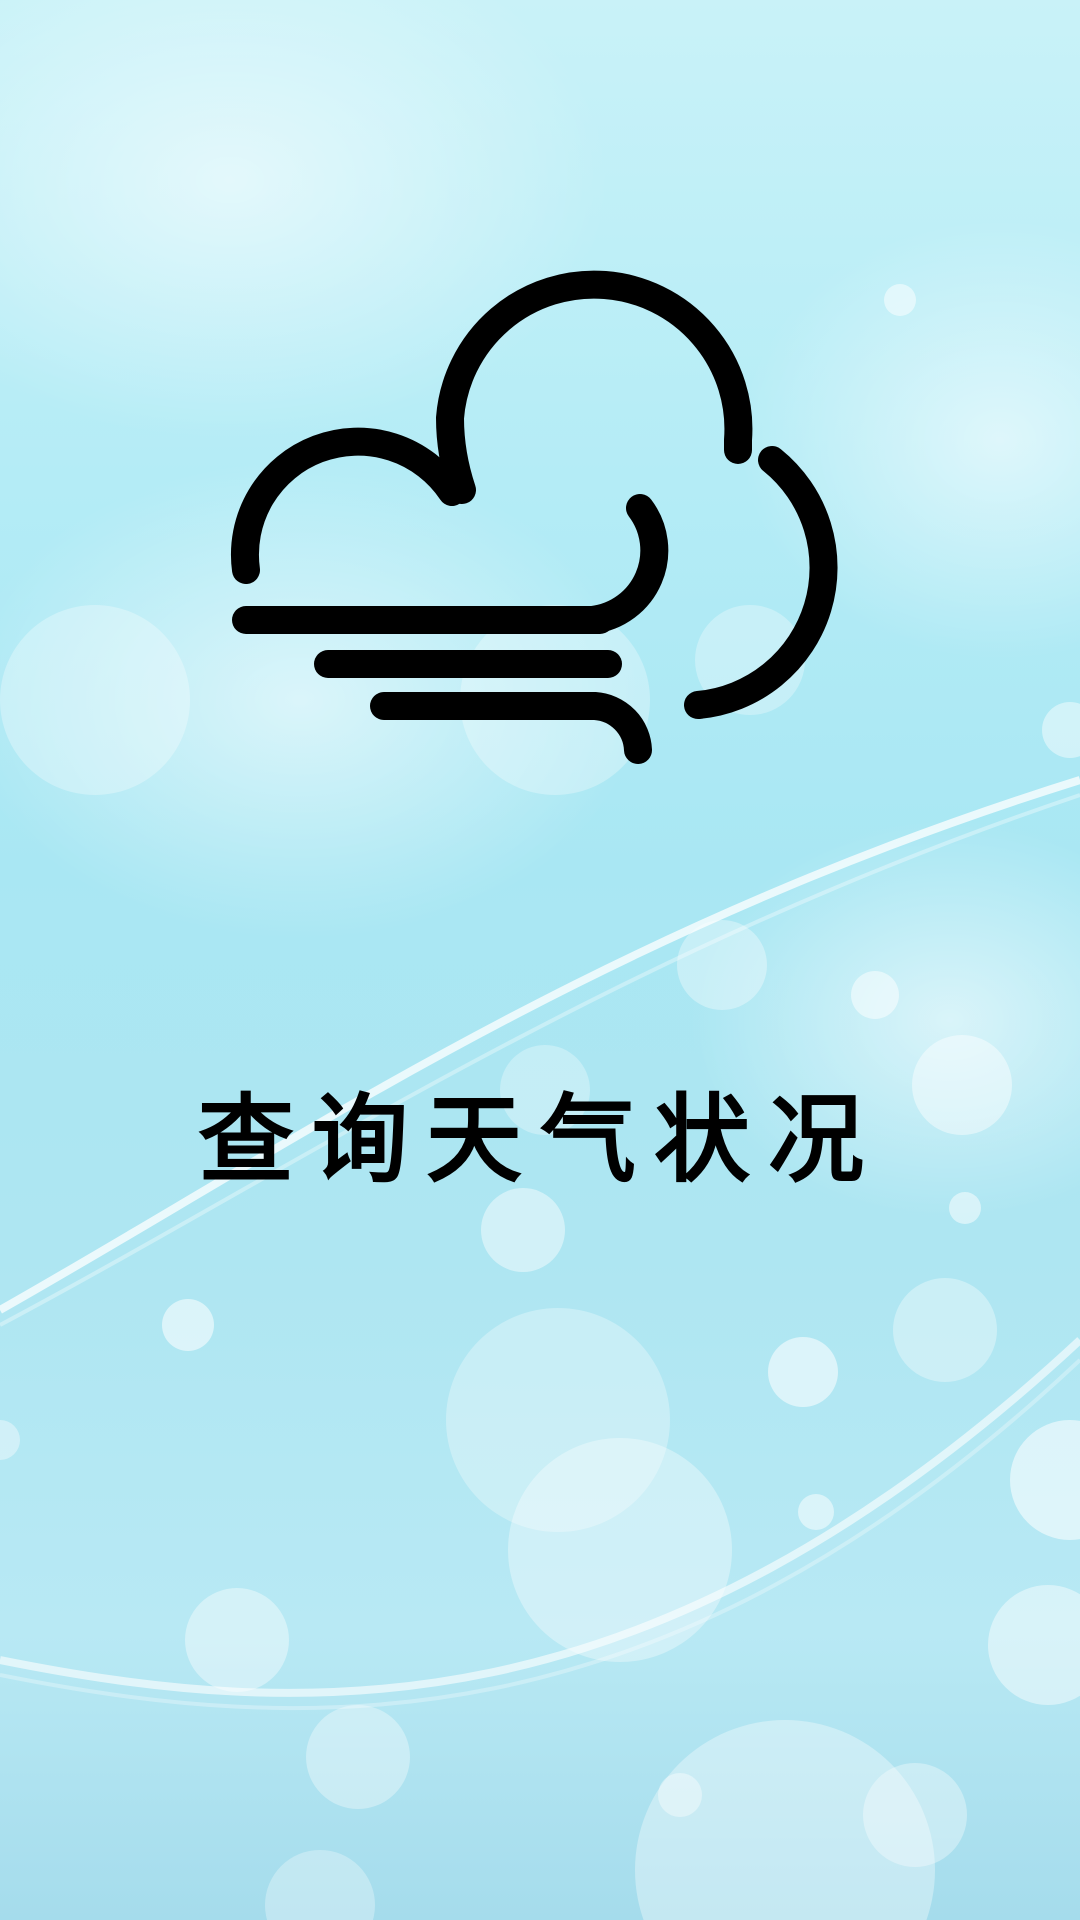  I want to click on cloud-top-arc, so click(594, 387).